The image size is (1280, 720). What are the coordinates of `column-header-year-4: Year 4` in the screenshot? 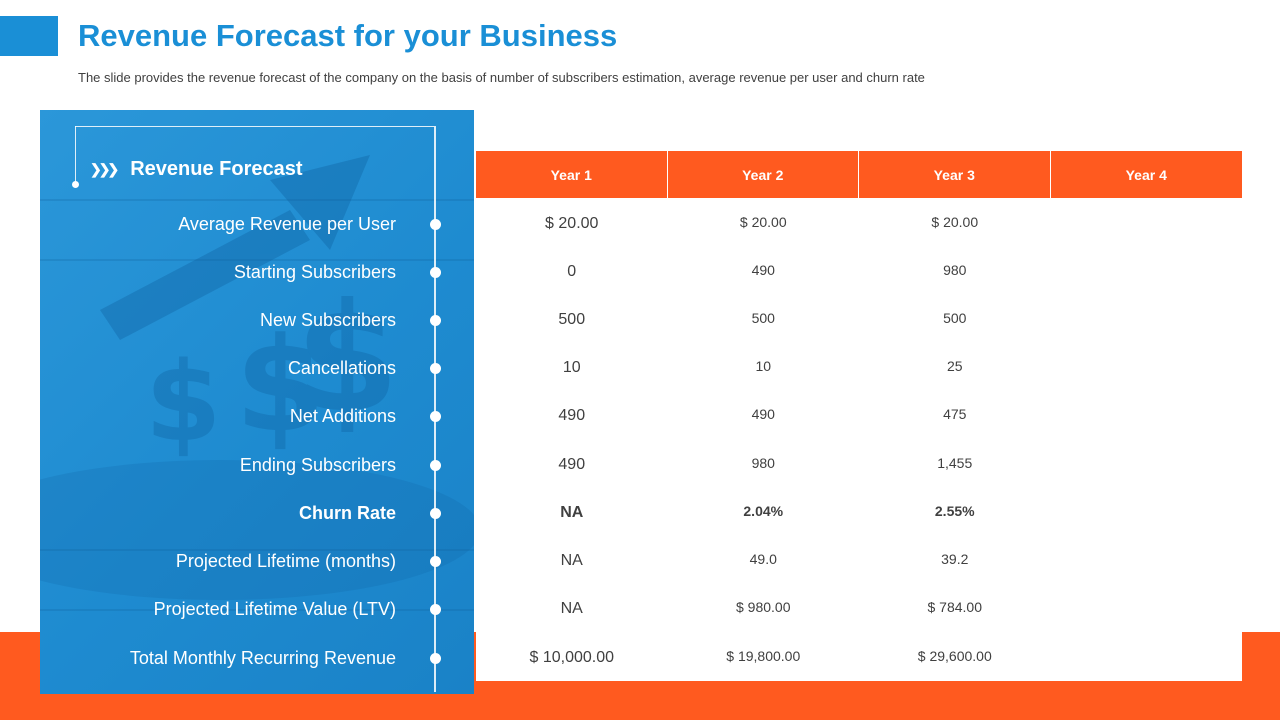 It's located at (1146, 174).